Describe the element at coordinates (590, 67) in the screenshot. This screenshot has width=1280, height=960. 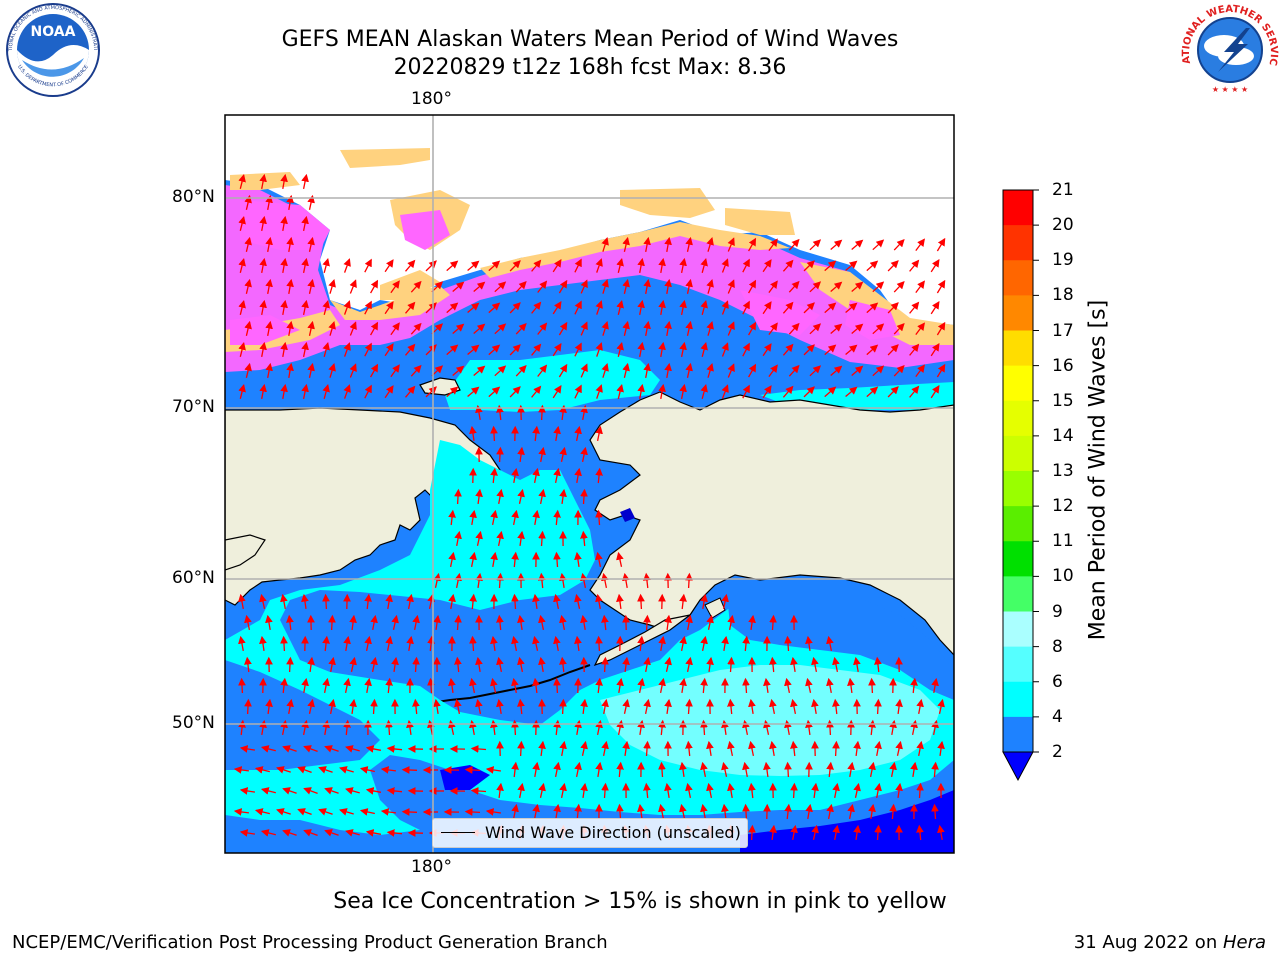
I see `chart-subtitle: 20220829 t12z 168h fcst Max: 8.36` at that location.